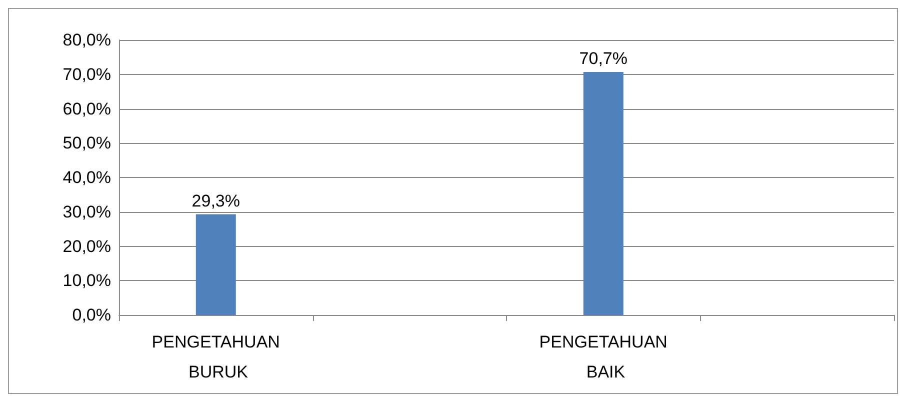 The height and width of the screenshot is (402, 912). I want to click on y-tick-label: 60,0%, so click(86, 108).